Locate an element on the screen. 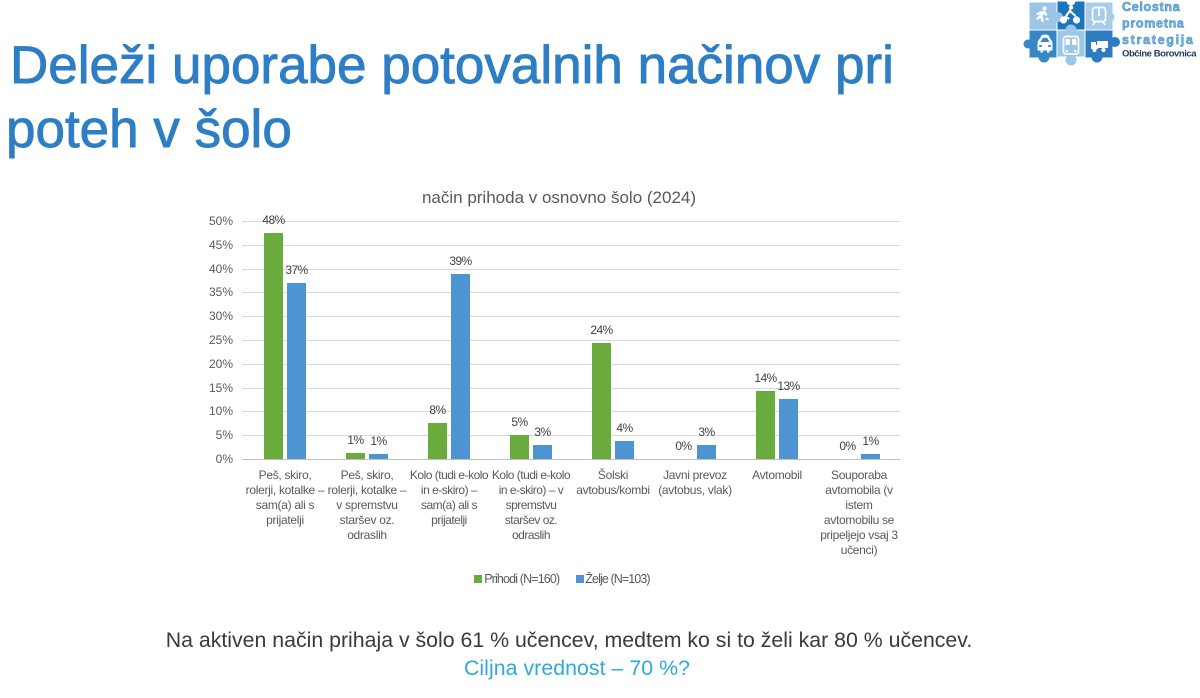 This screenshot has width=1200, height=698. svg-text: Občine Borovnica is located at coordinates (1159, 54).